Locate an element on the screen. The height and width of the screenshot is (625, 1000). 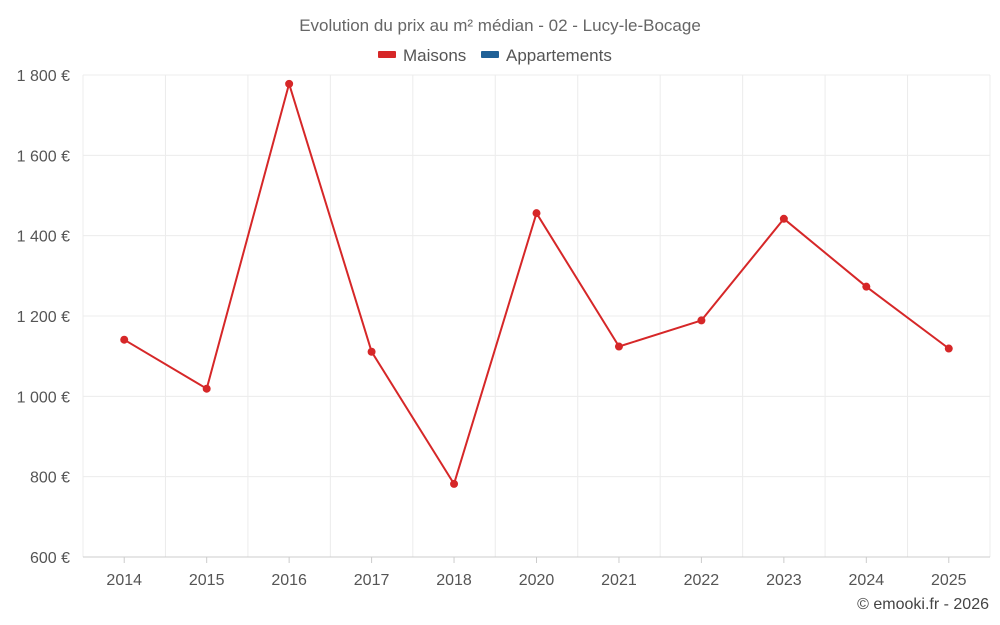
y-tick-label: 1 600 € is located at coordinates (43, 156).